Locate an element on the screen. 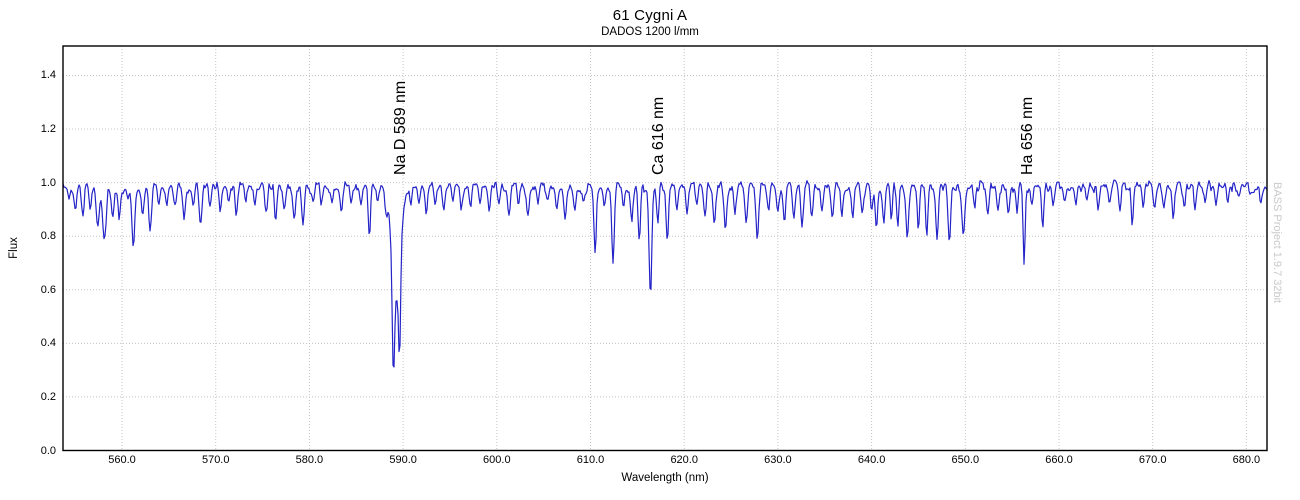 This screenshot has width=1300, height=500. line-annotation: Ha 656 nm is located at coordinates (1028, 135).